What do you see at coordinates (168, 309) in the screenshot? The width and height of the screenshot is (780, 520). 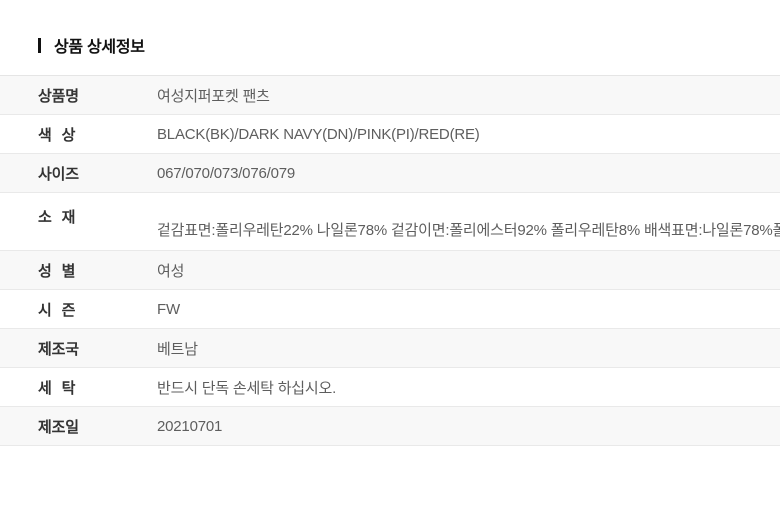 I see `row-value: FW` at bounding box center [168, 309].